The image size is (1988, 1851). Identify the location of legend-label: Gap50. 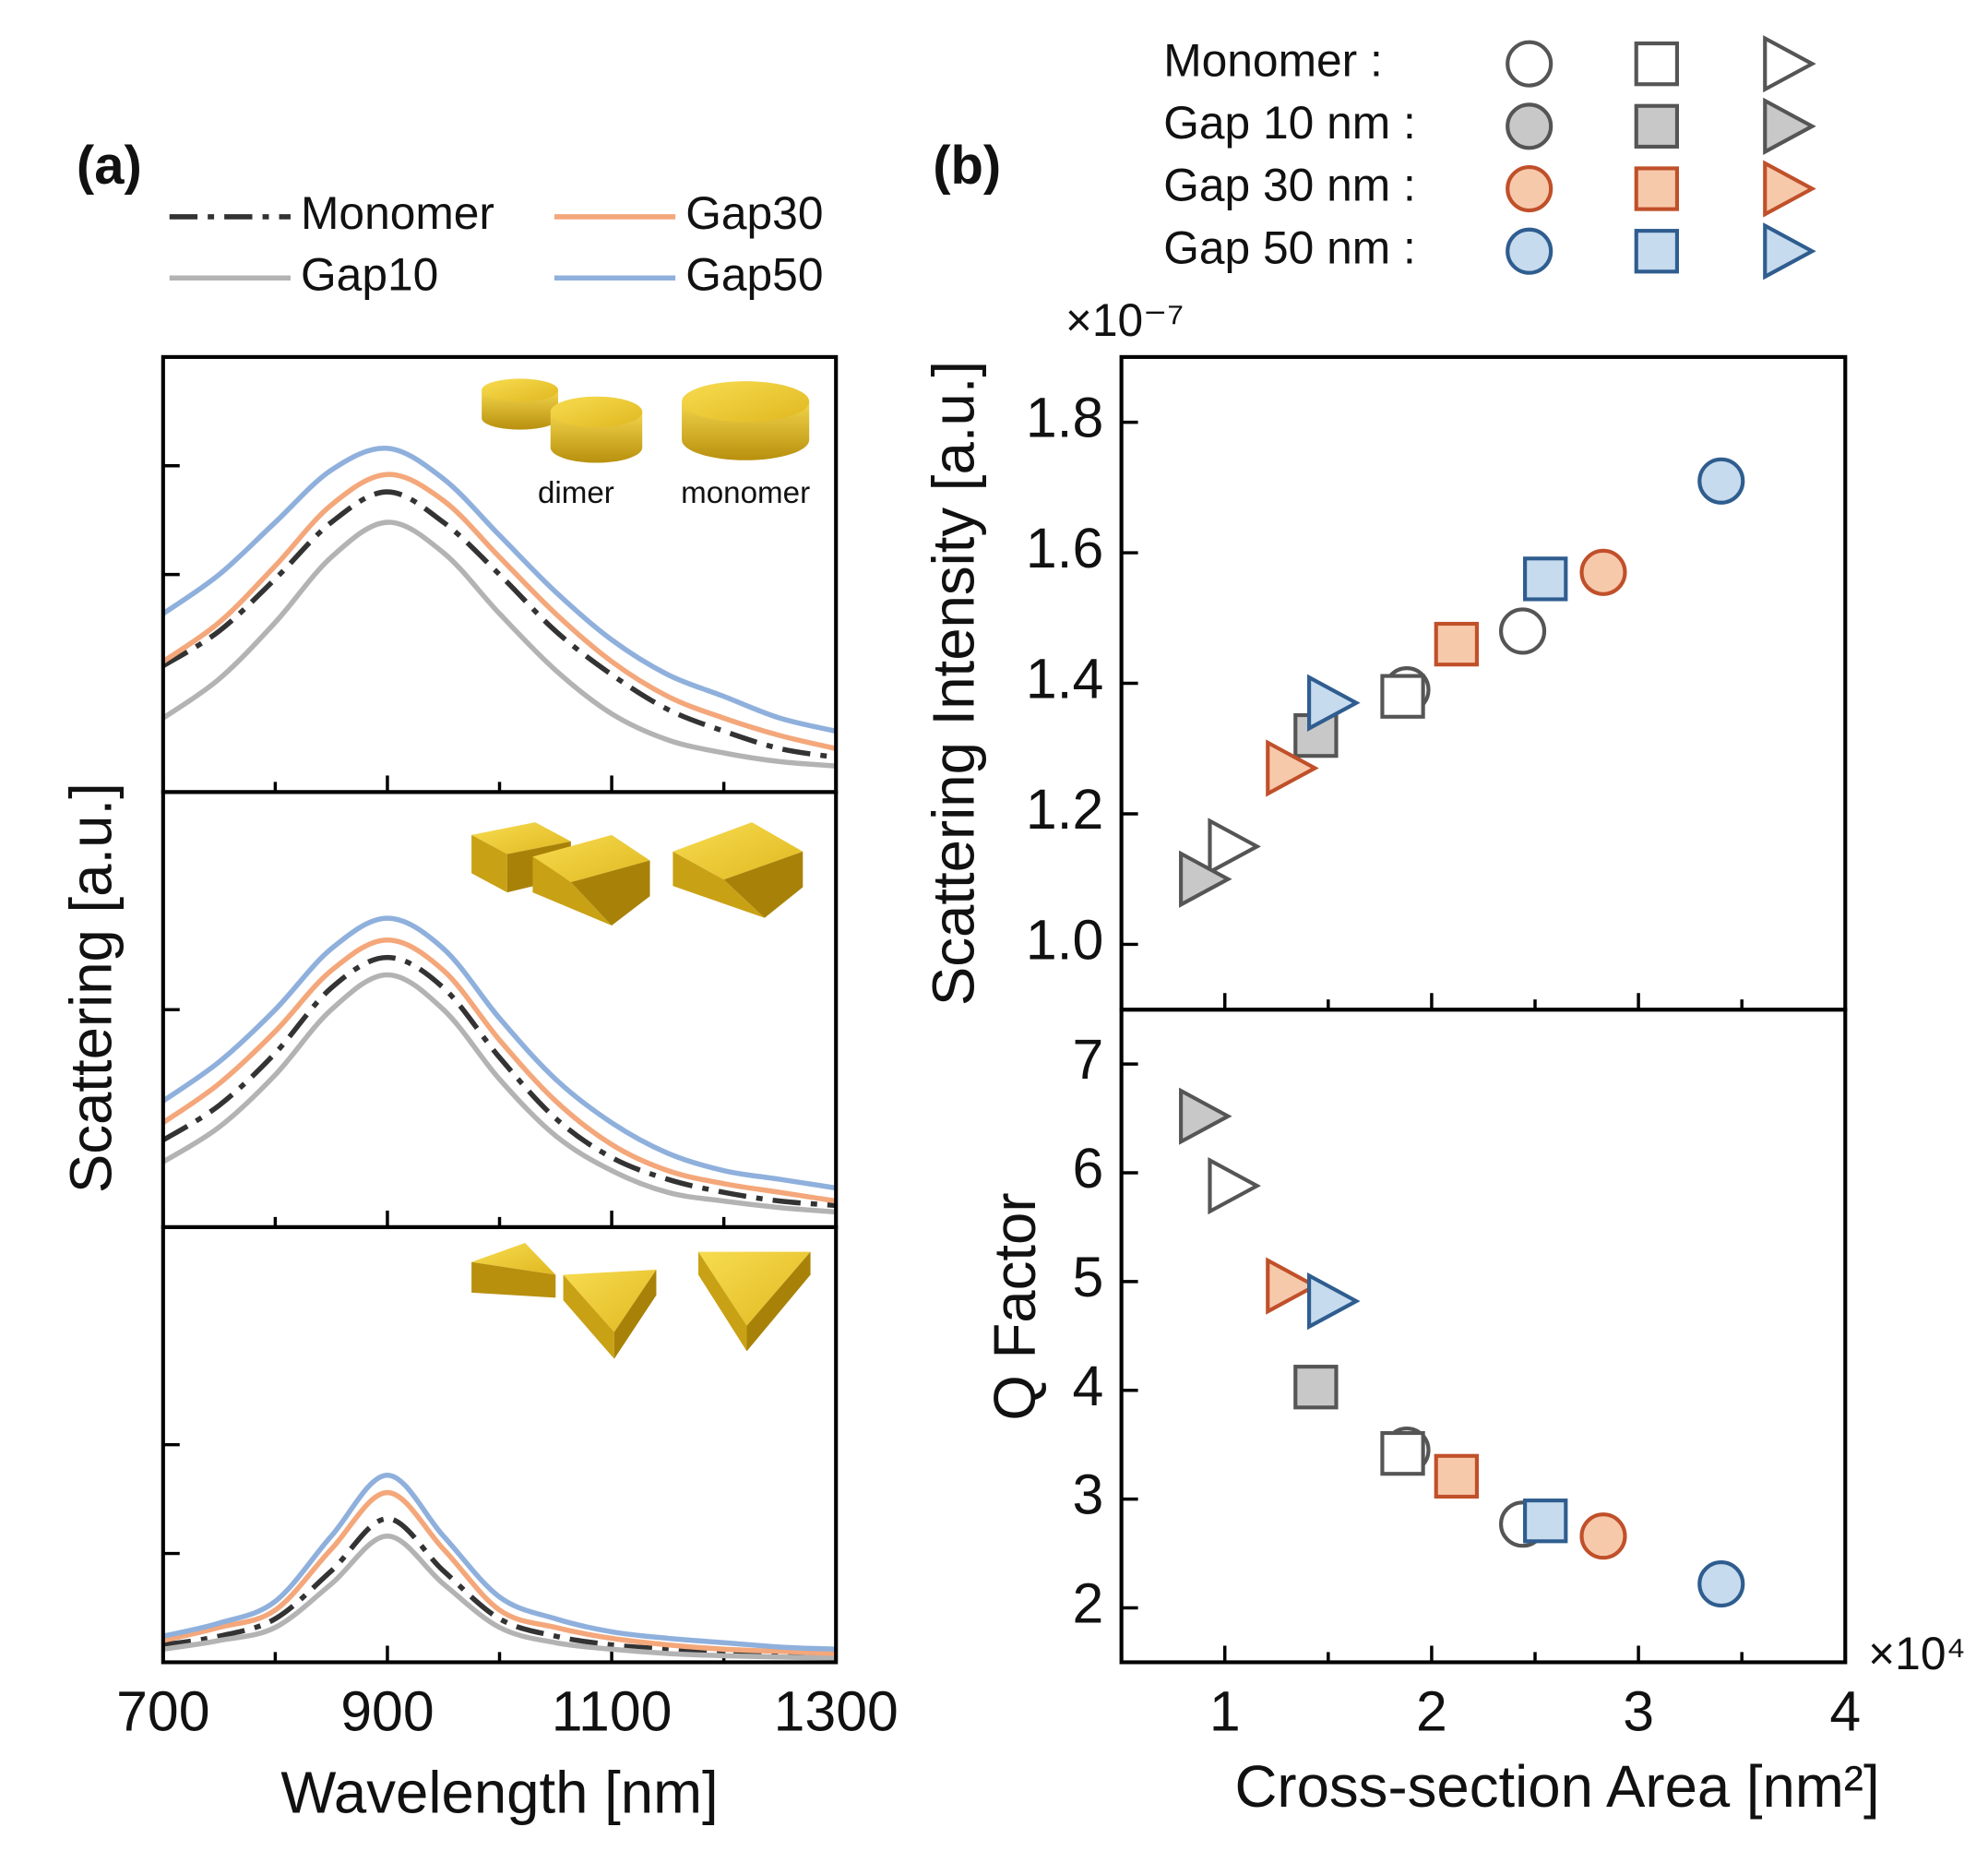
(754, 274).